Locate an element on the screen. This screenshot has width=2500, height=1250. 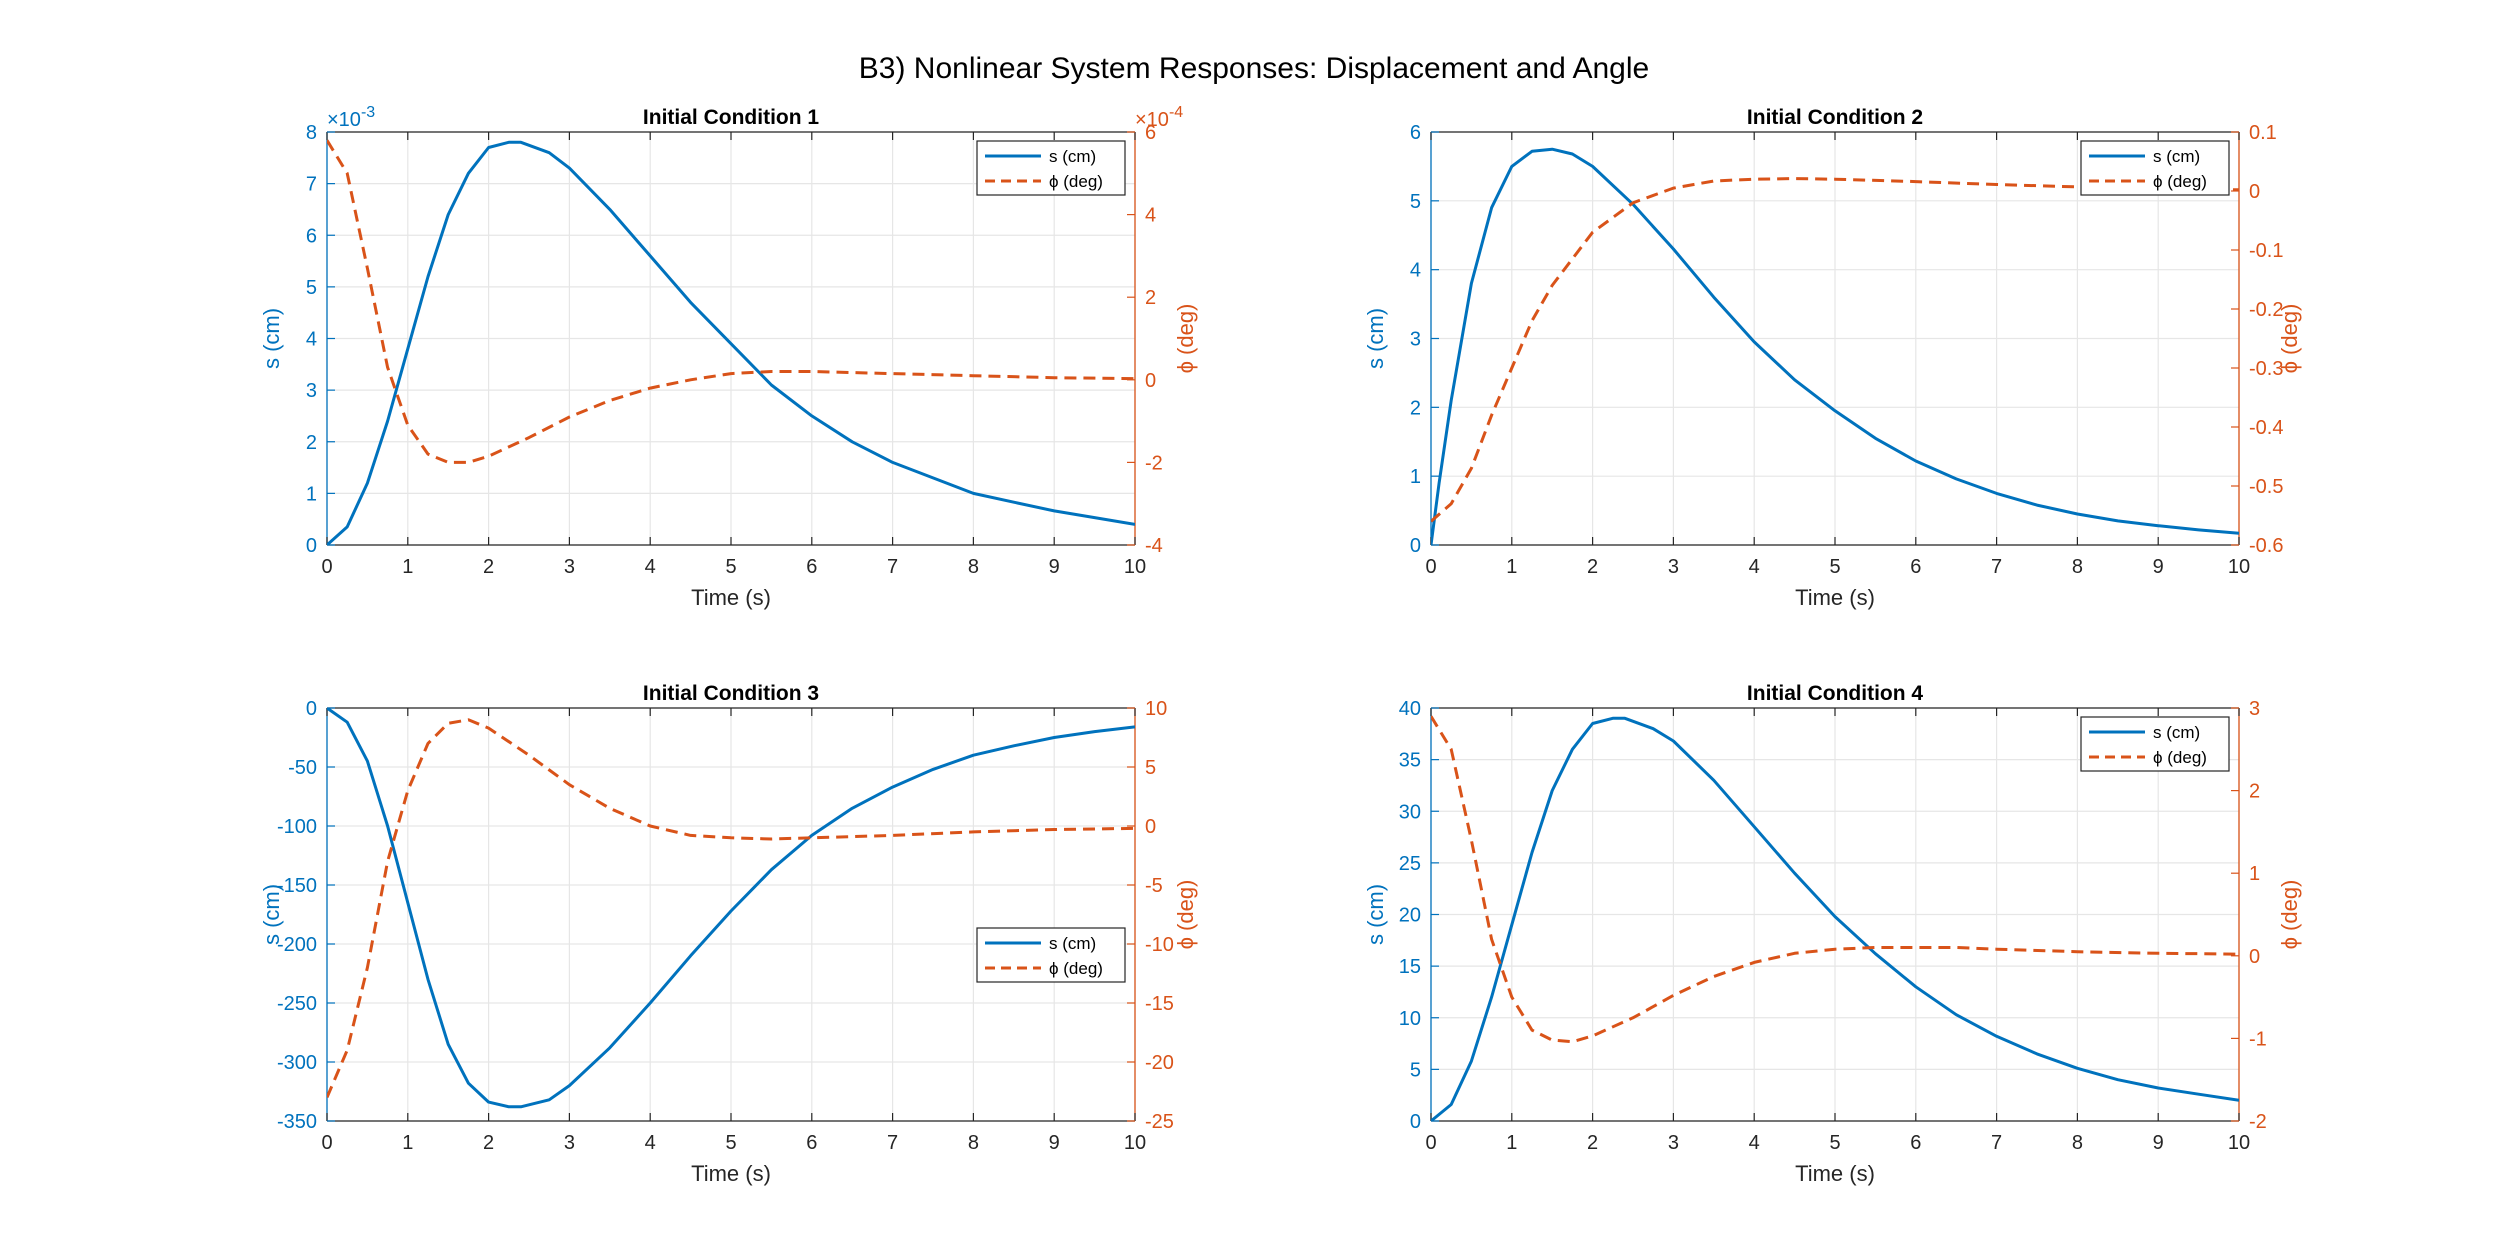
right-y-tick-label: 4 is located at coordinates (1150, 216).